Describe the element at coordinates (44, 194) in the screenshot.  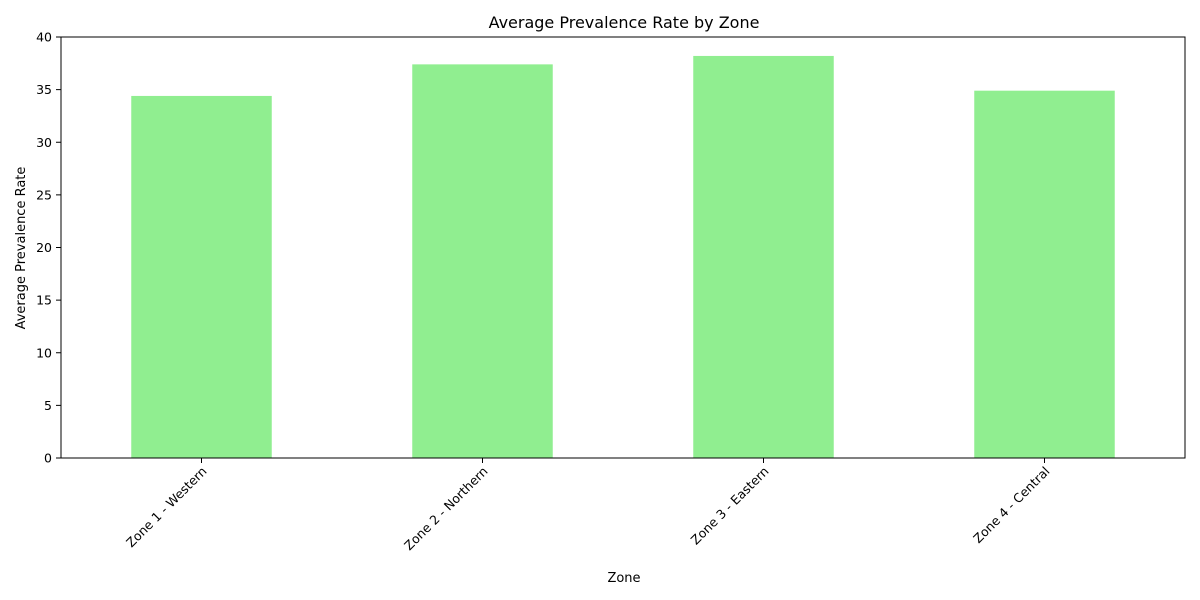
I see `y-tick-label: 25` at that location.